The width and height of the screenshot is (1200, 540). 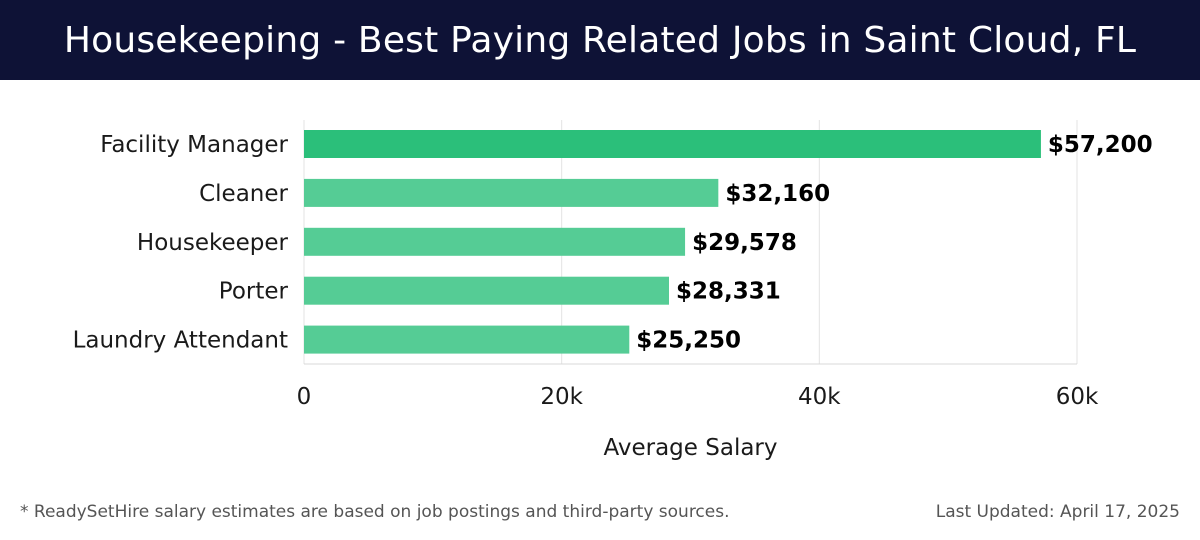 I want to click on value-label: $28,331, so click(x=728, y=292).